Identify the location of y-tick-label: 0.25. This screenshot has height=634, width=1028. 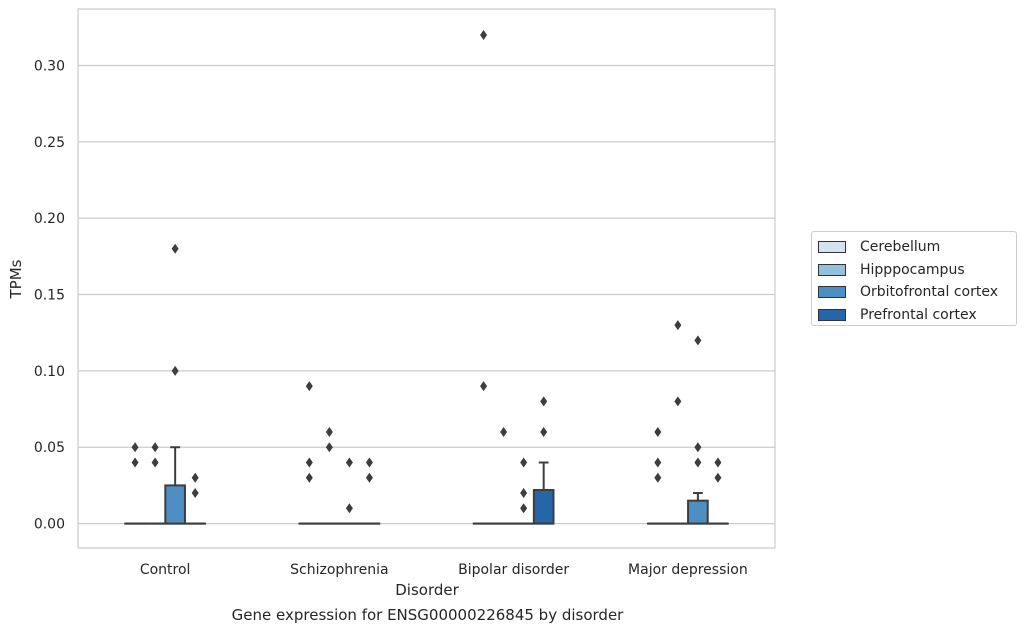
(49, 143).